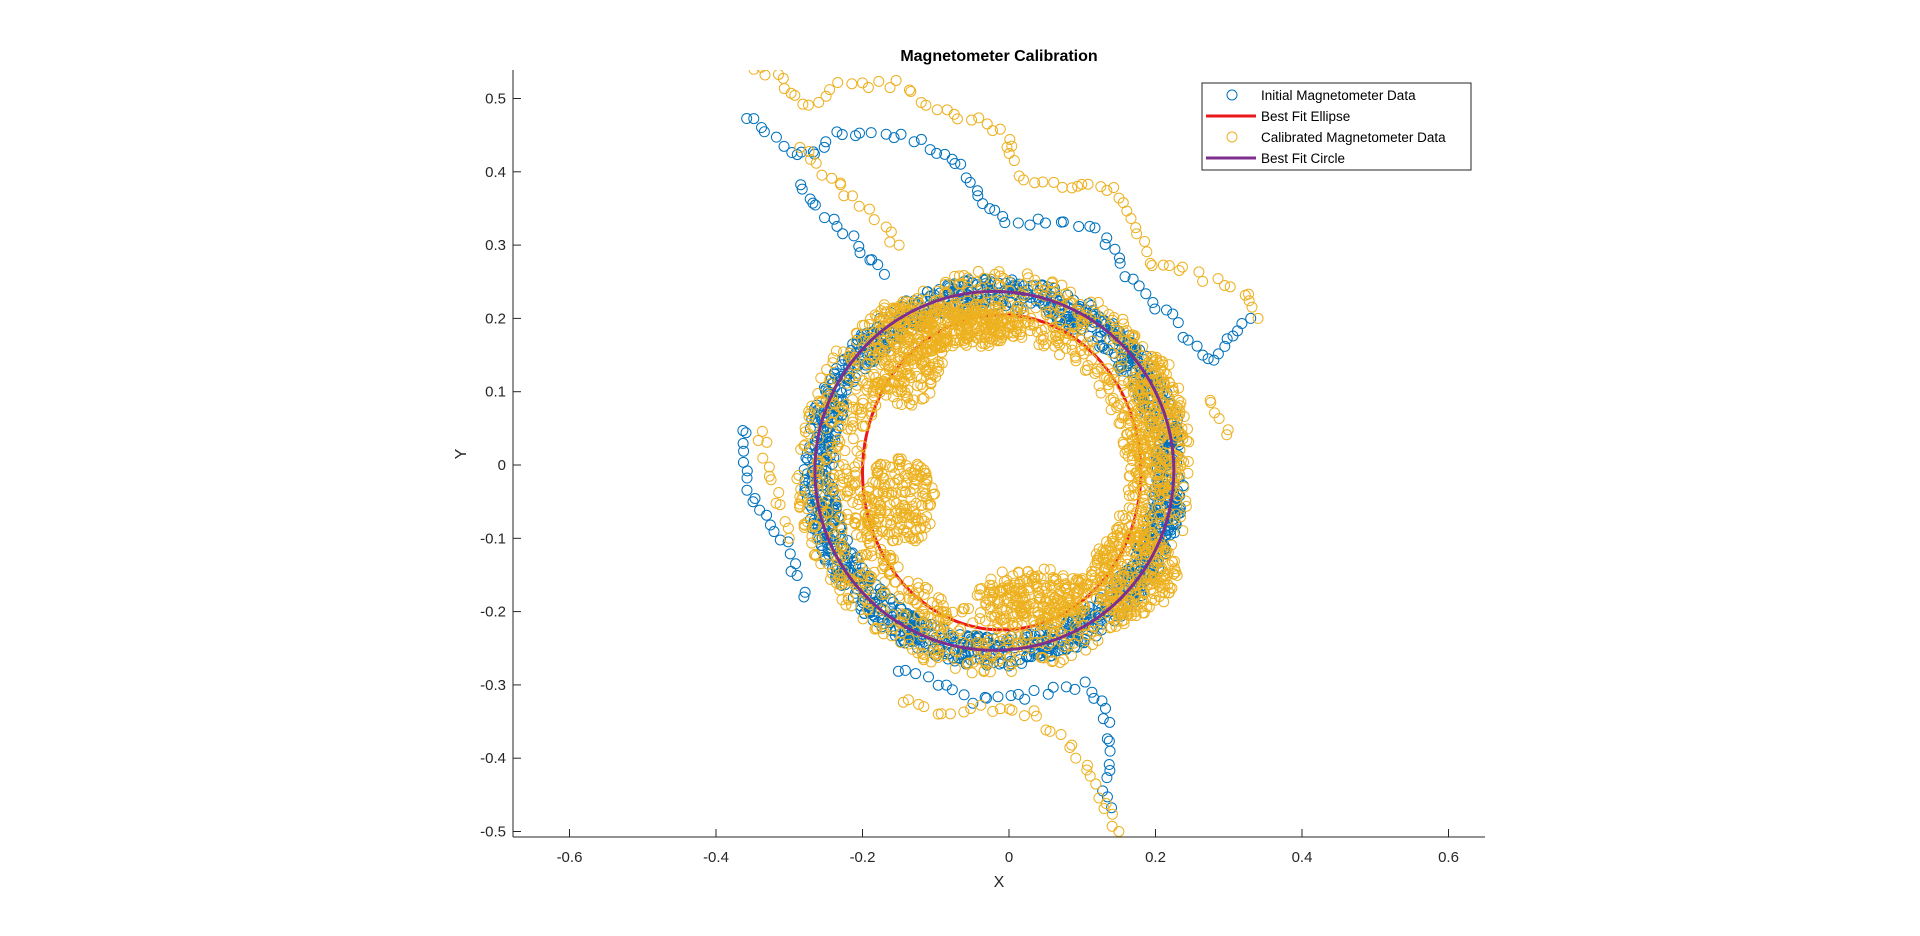  What do you see at coordinates (1303, 158) in the screenshot?
I see `legend-label-circle: Best Fit Circle` at bounding box center [1303, 158].